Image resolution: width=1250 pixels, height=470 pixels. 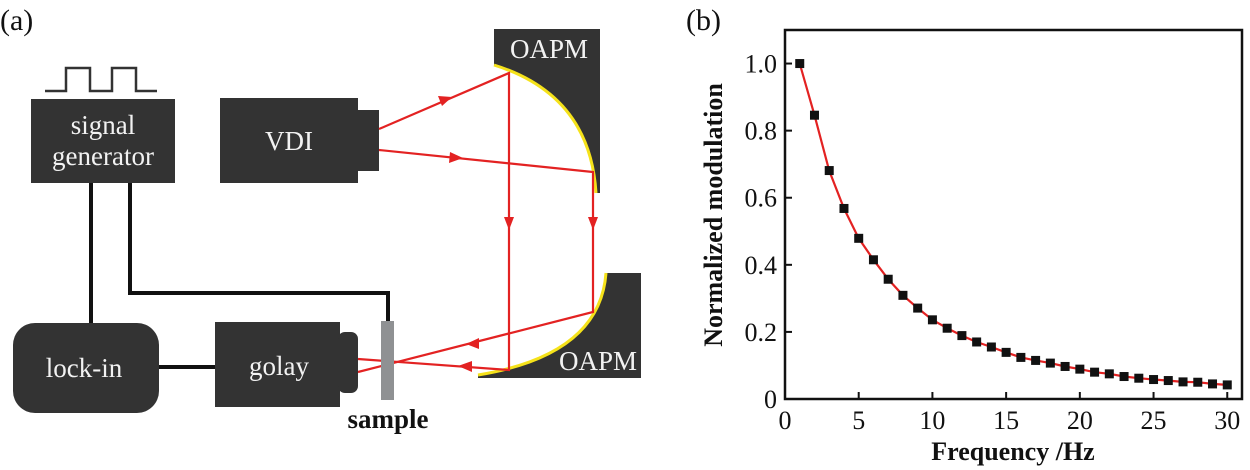 What do you see at coordinates (103, 156) in the screenshot?
I see `signal-generator-label-2: generator` at bounding box center [103, 156].